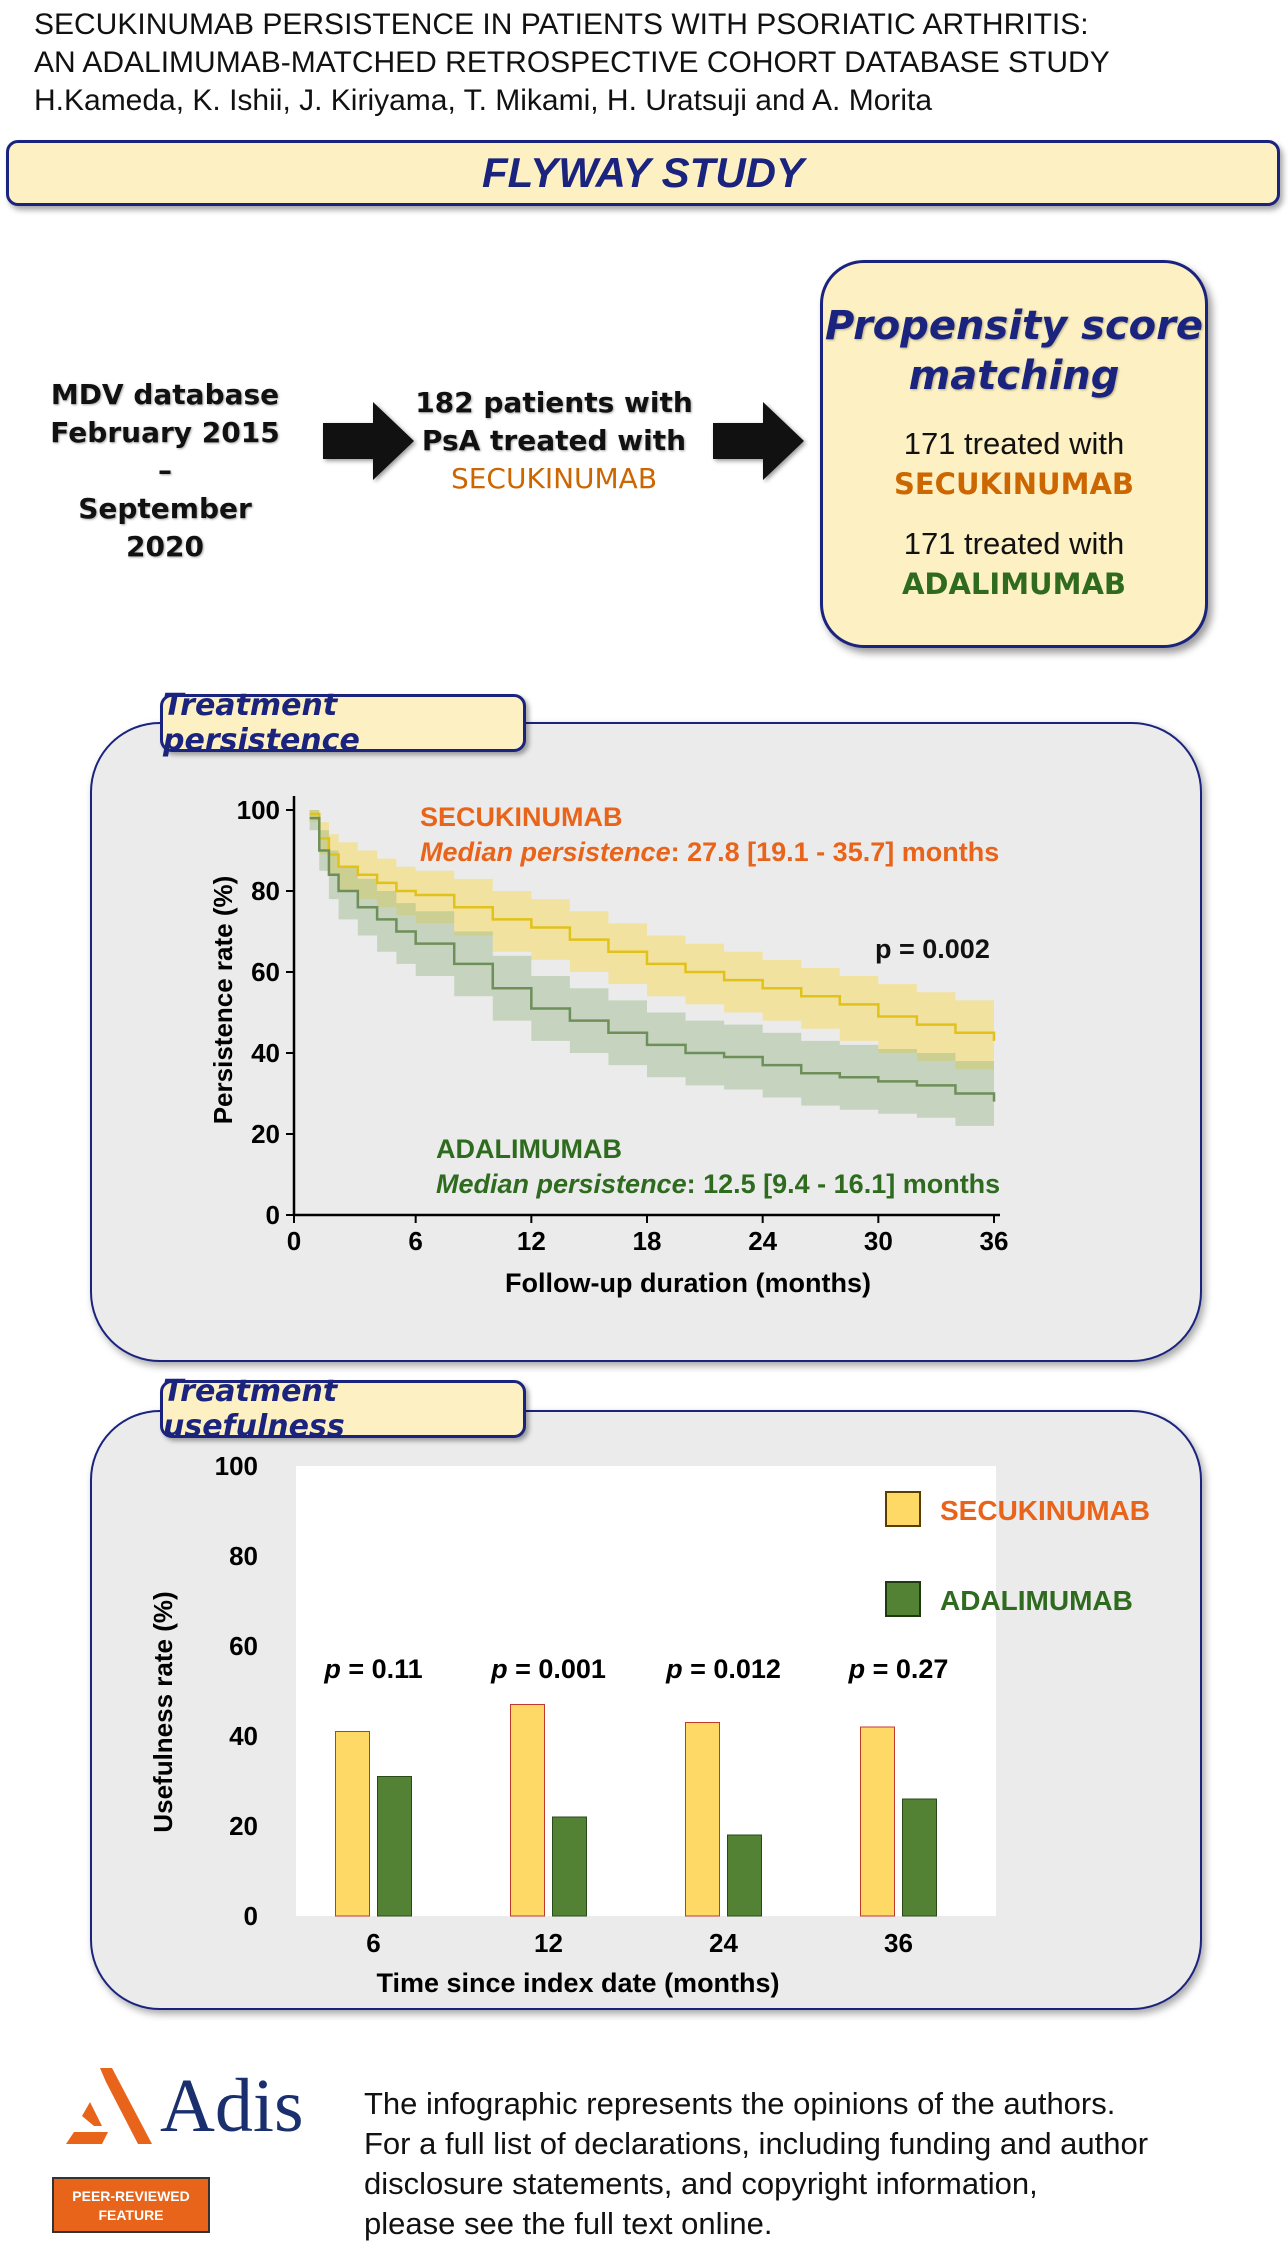  I want to click on sec-ci-band-group, so click(651, 944).